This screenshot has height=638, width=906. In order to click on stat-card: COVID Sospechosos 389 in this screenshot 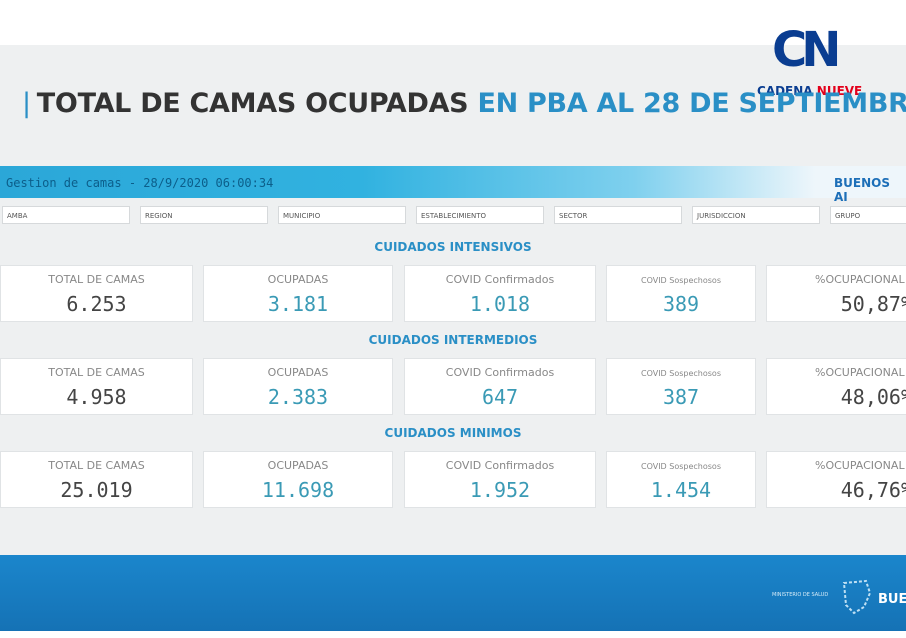, I will do `click(681, 293)`.